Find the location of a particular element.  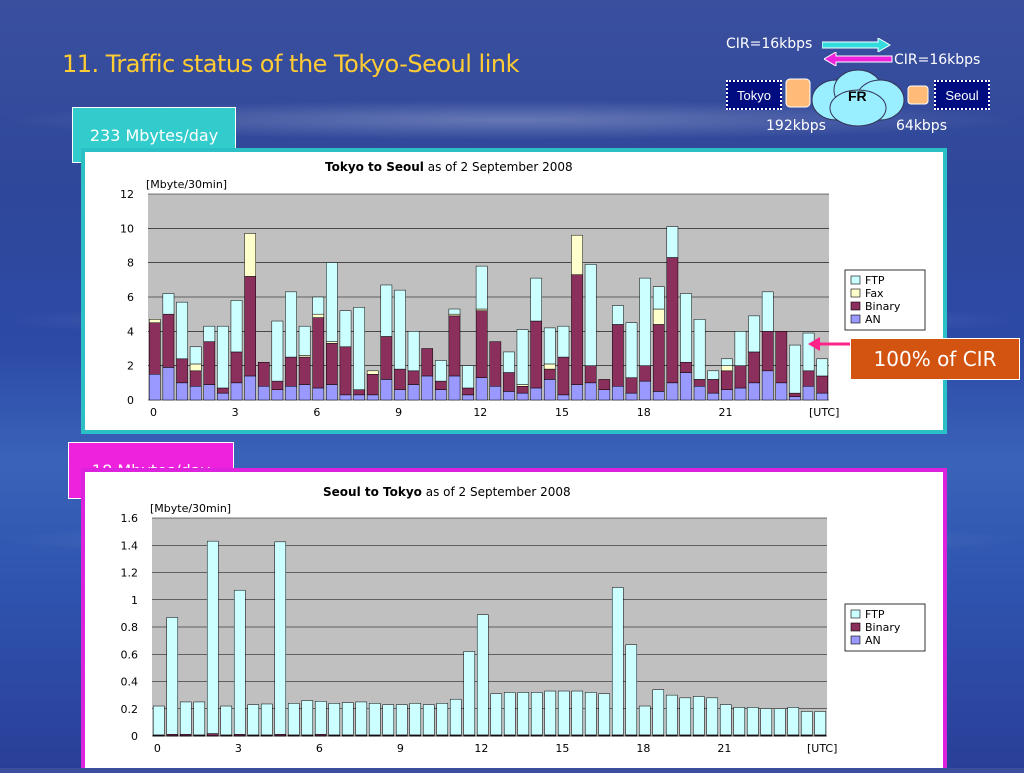

y-tick-label: 1.4 is located at coordinates (130, 545).